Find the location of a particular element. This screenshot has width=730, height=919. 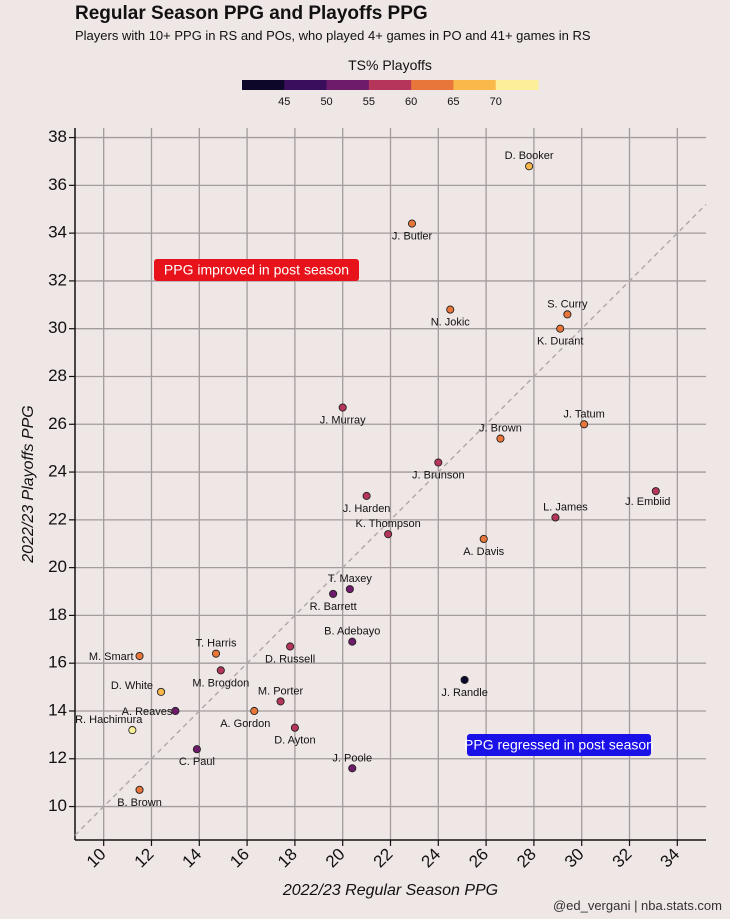

annotation-improved-box is located at coordinates (256, 270).